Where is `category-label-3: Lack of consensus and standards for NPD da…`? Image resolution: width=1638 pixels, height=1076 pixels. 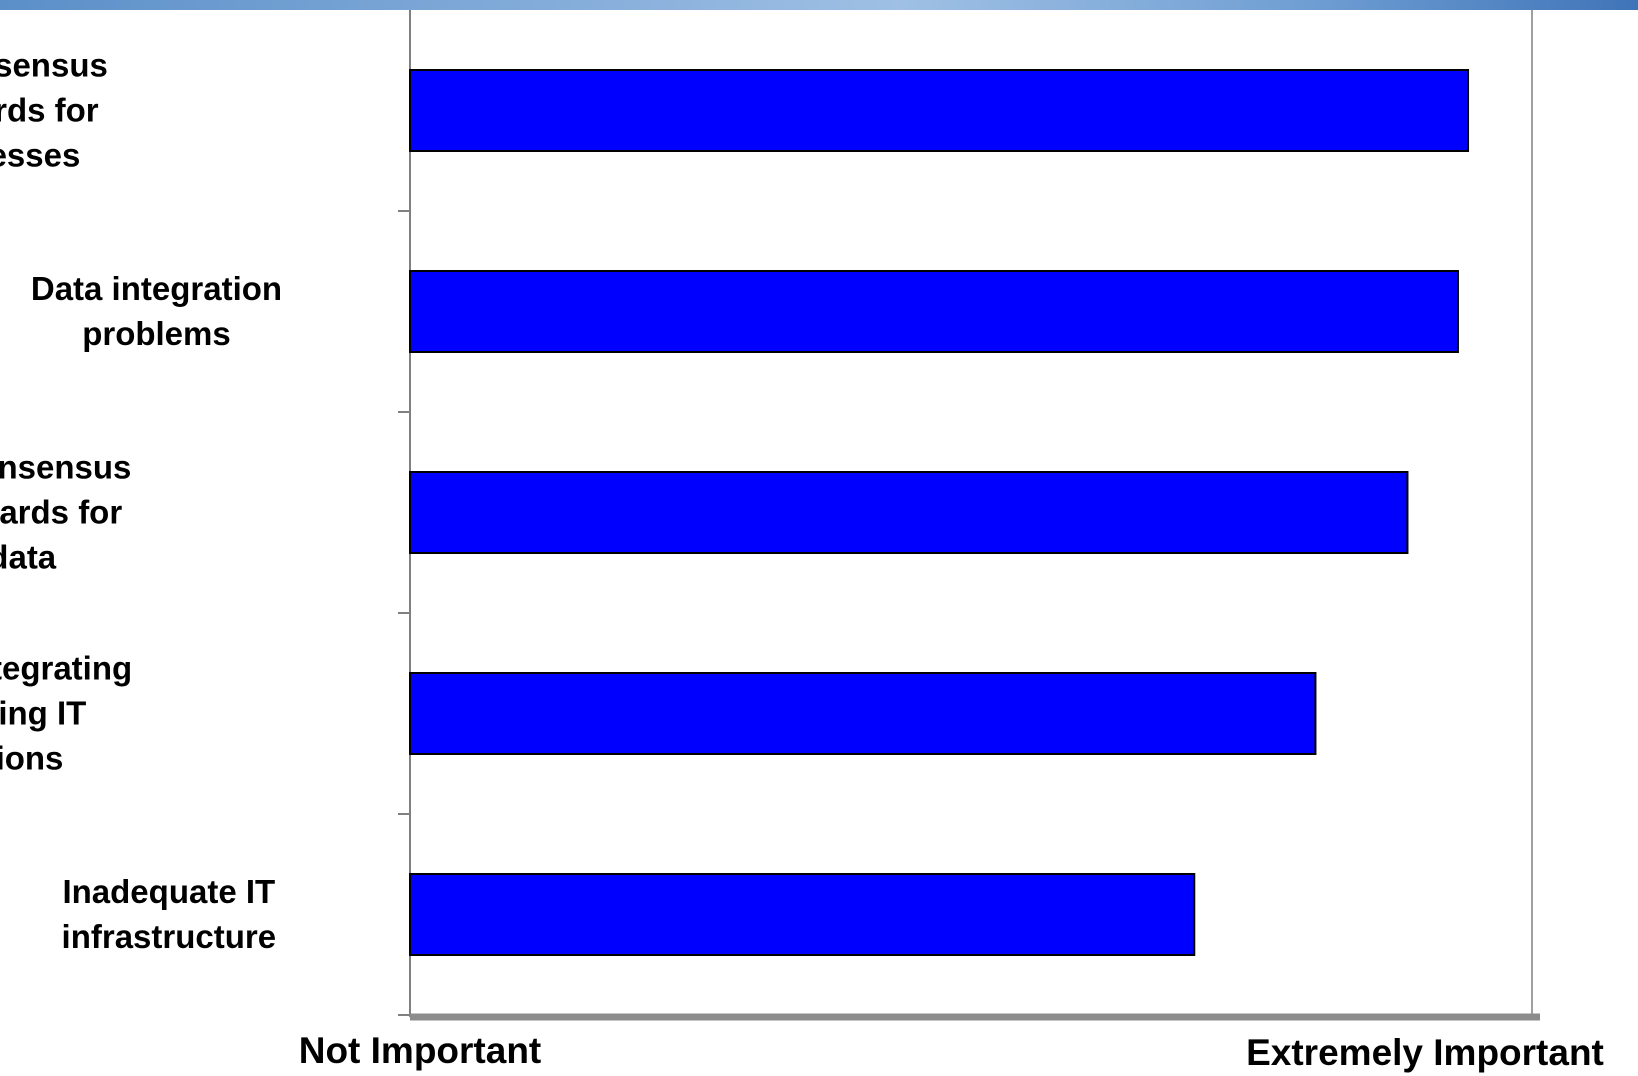 category-label-3: Lack of consensus and standards for NPD da… is located at coordinates (65, 512).